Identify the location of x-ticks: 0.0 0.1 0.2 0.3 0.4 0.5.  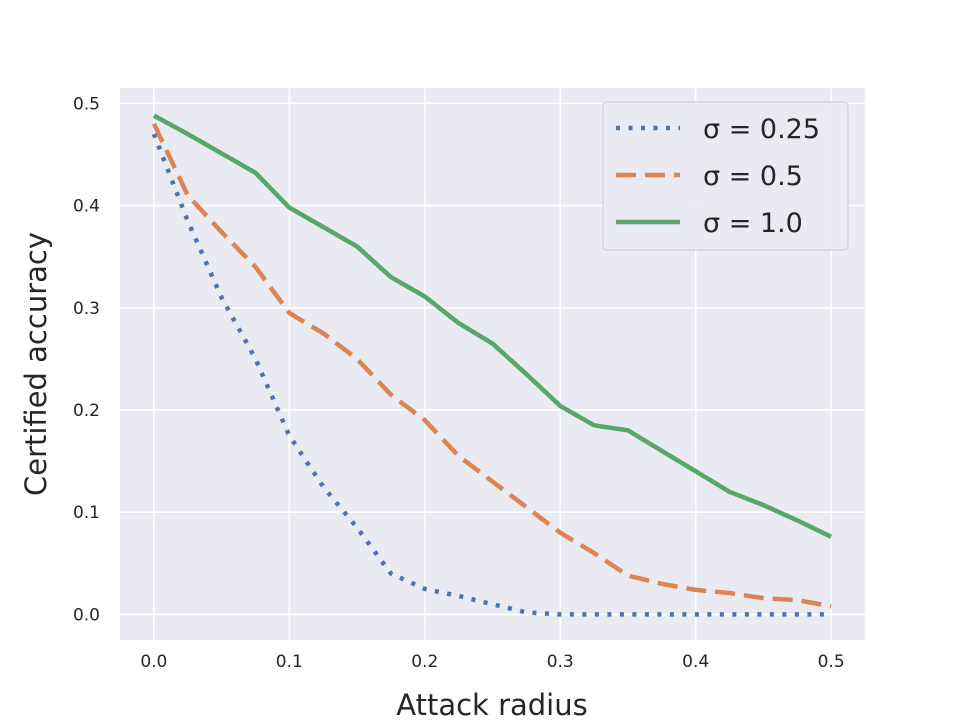
(492, 662).